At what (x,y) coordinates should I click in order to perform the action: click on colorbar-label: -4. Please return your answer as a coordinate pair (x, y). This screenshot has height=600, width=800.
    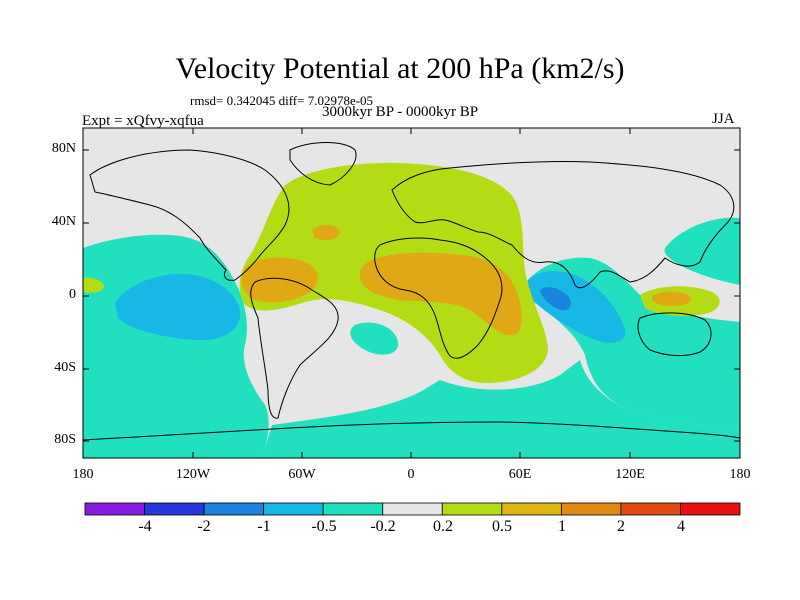
    Looking at the image, I should click on (145, 526).